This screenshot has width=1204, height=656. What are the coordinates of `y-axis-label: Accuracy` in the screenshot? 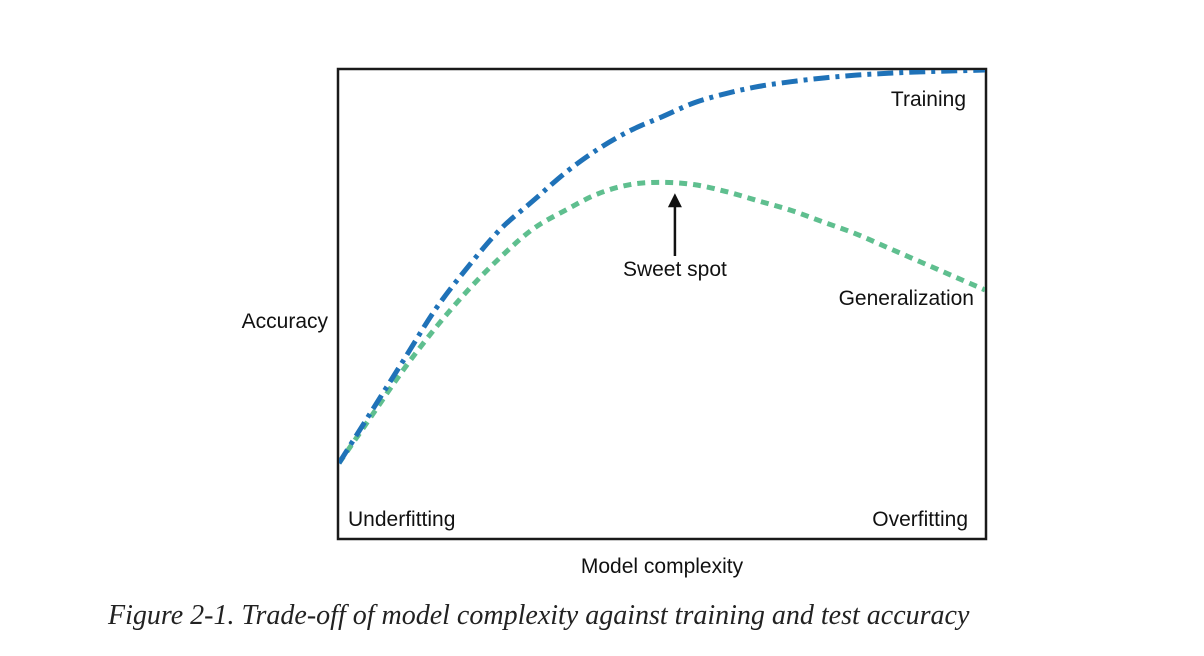 It's located at (285, 321).